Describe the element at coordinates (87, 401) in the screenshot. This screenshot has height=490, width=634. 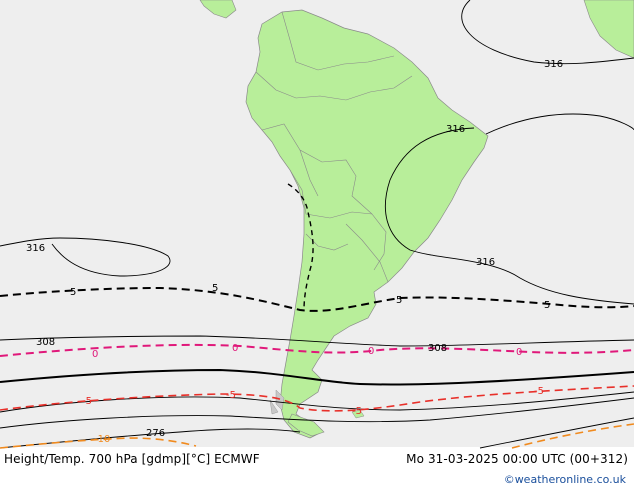
I see `label-tm5-a: -5` at that location.